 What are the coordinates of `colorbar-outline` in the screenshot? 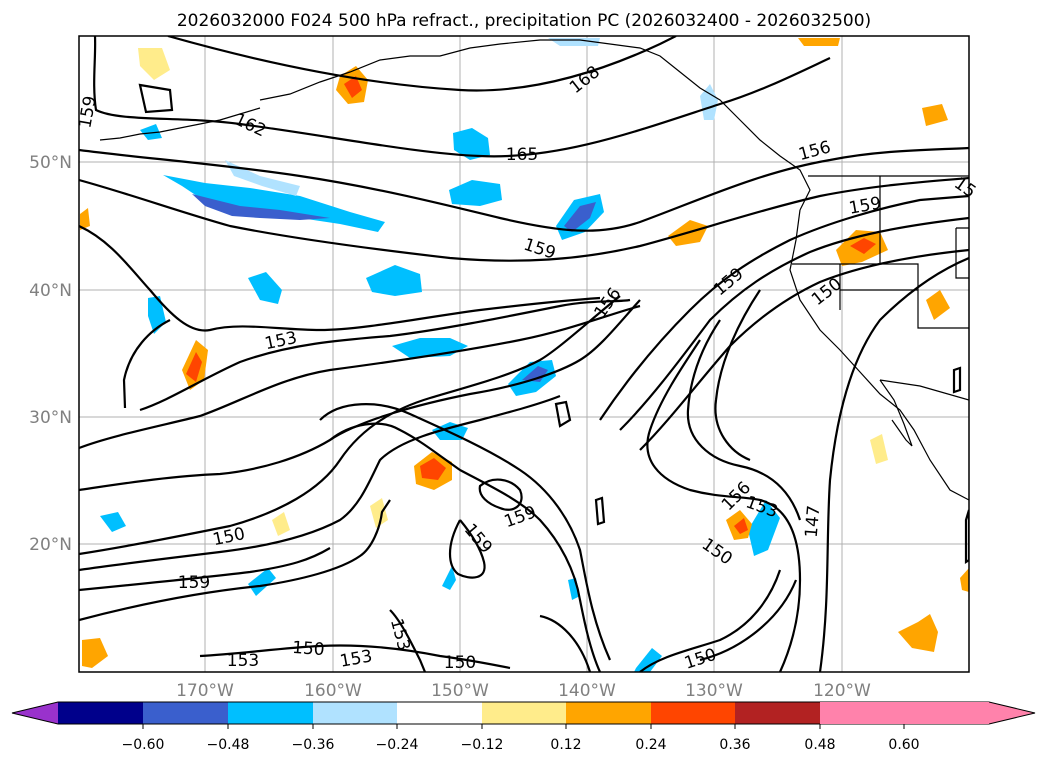 It's located at (523, 713).